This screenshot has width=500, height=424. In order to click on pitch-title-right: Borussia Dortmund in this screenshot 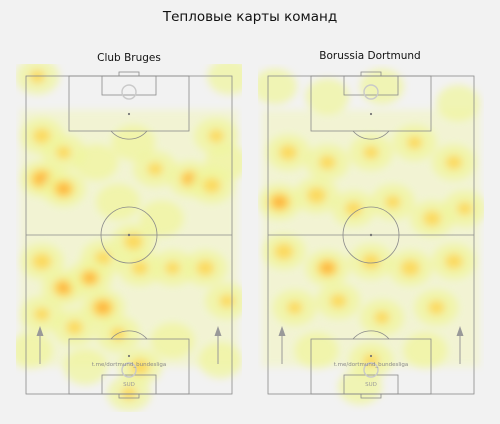, I will do `click(370, 56)`.